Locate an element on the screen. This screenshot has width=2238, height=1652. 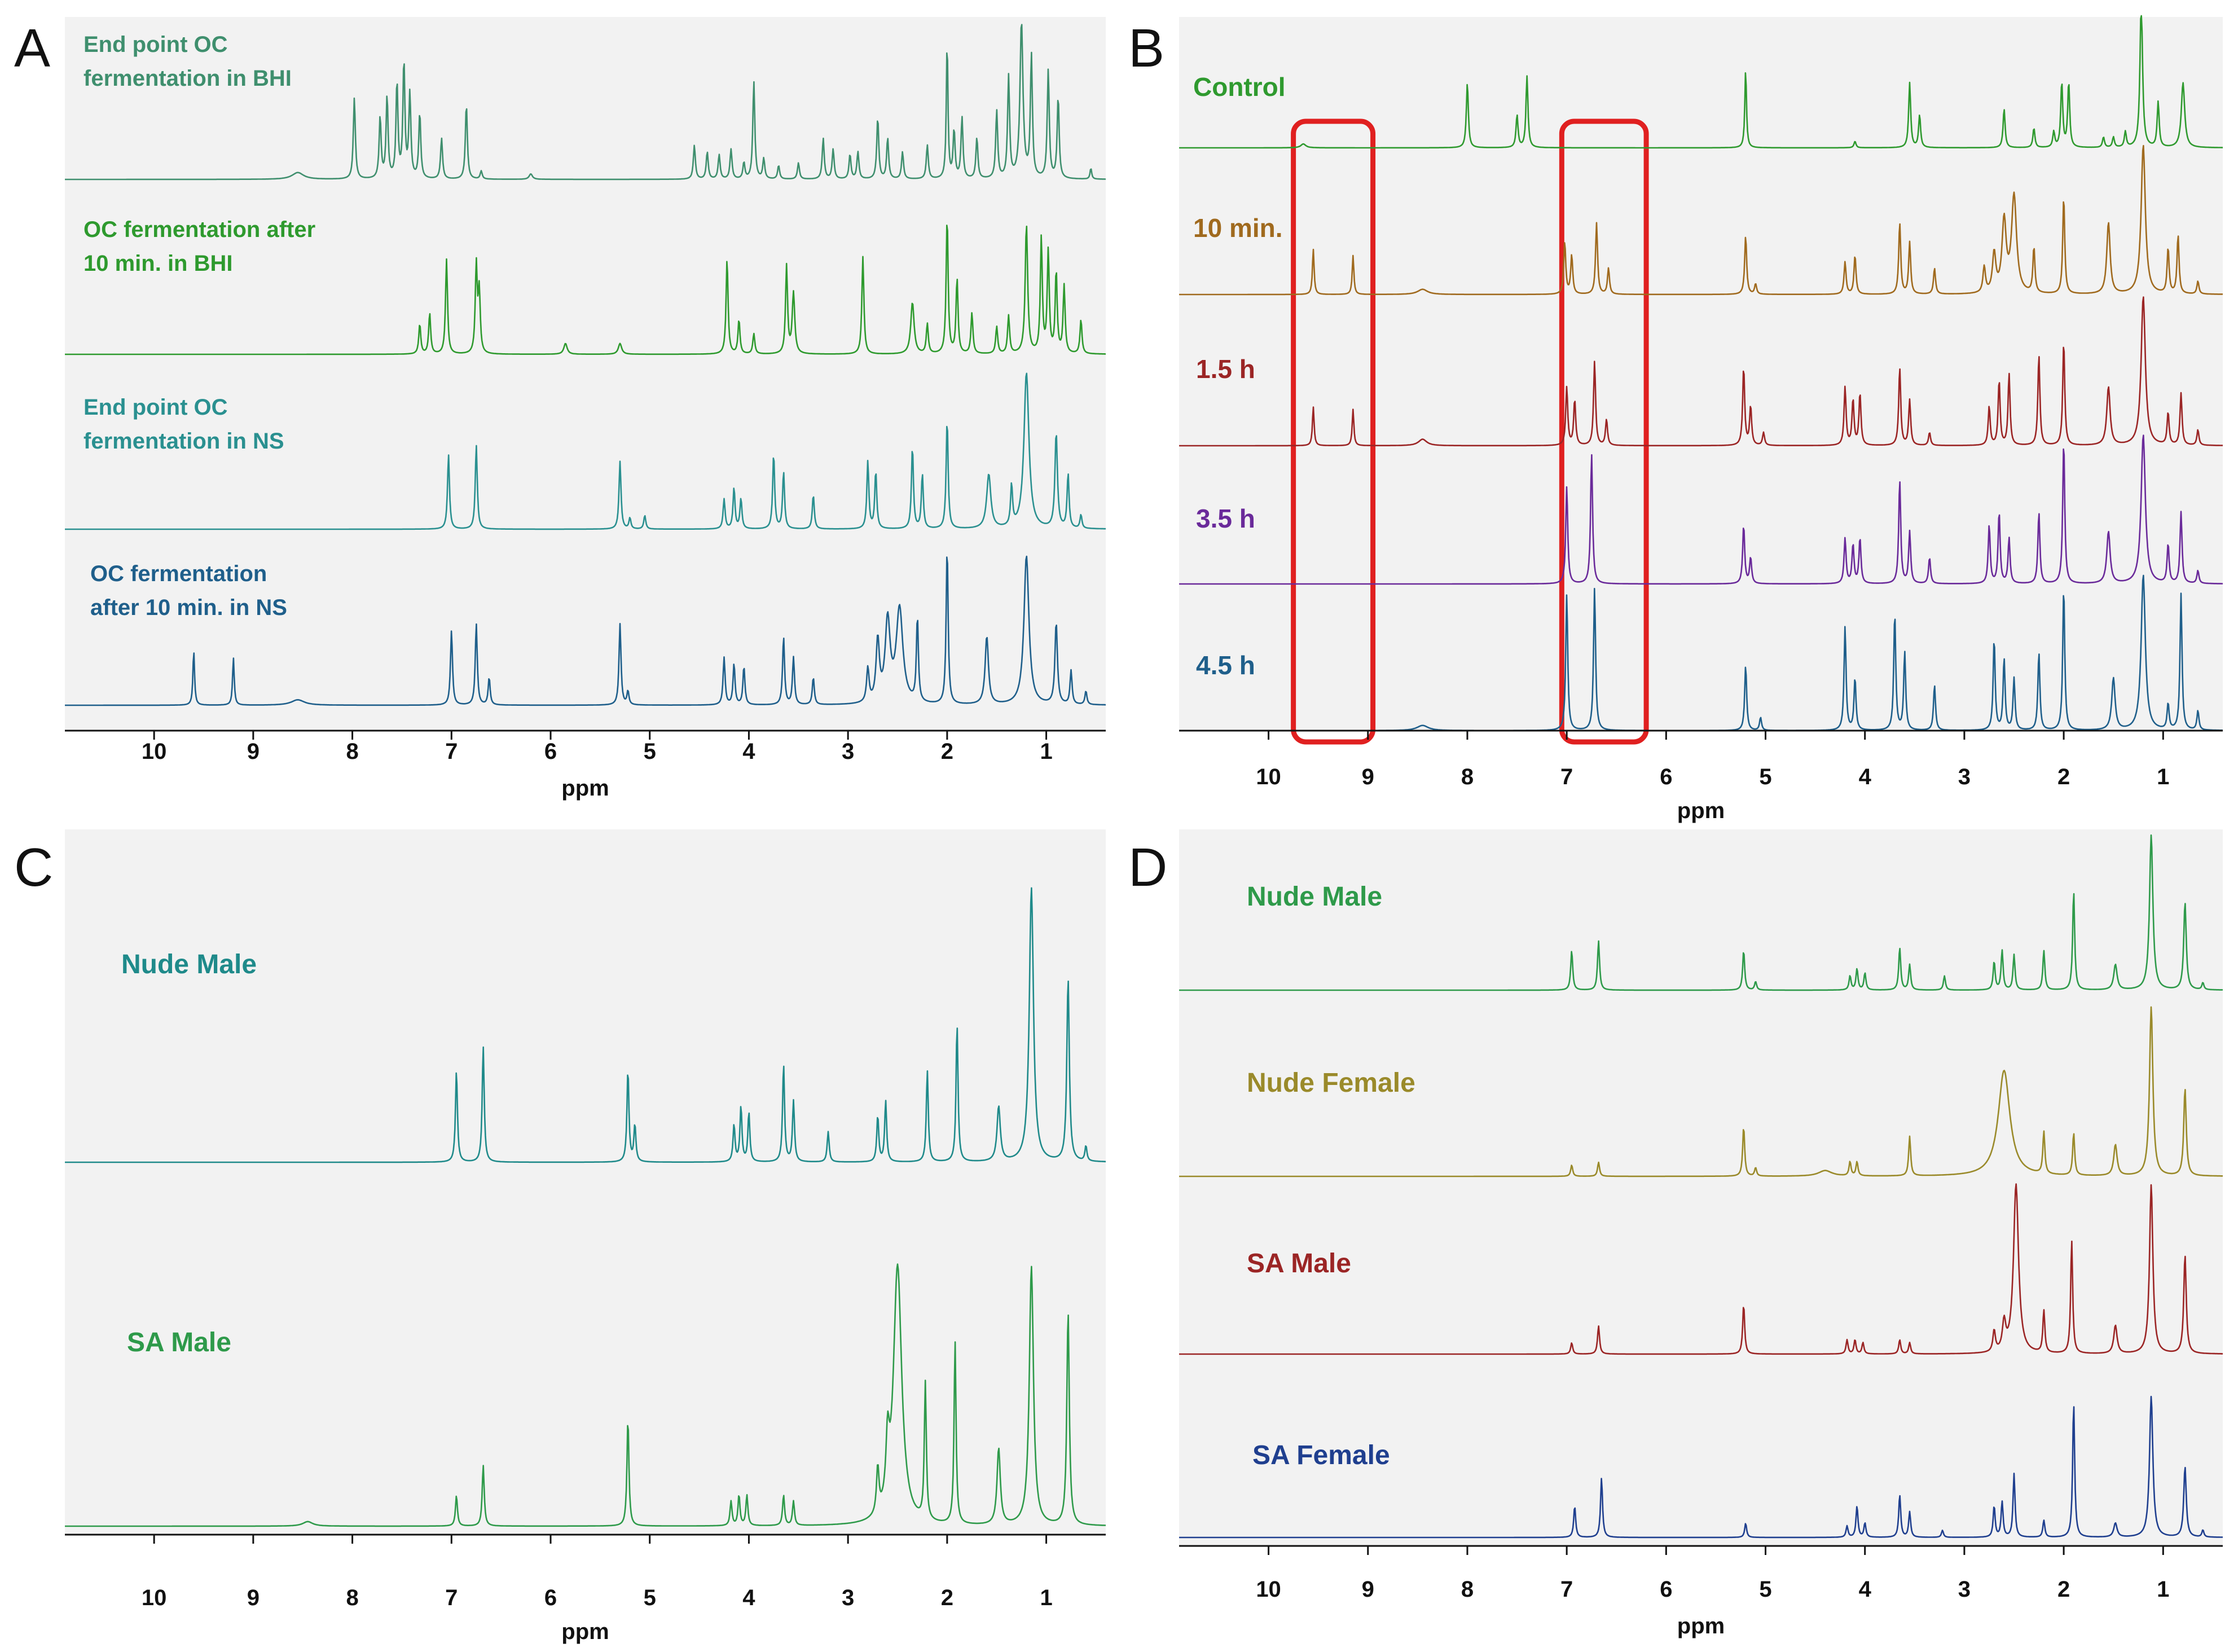
series-label-line: 10 min. is located at coordinates (1238, 228).